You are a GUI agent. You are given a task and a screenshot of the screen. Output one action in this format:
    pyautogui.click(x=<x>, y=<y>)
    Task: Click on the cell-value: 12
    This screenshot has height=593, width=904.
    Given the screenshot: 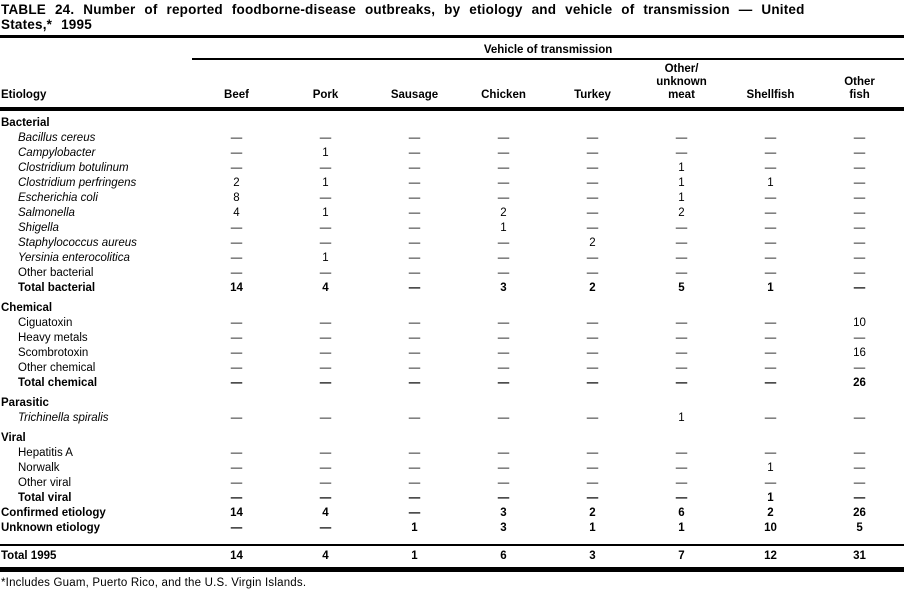 What is the action you would take?
    pyautogui.click(x=770, y=558)
    